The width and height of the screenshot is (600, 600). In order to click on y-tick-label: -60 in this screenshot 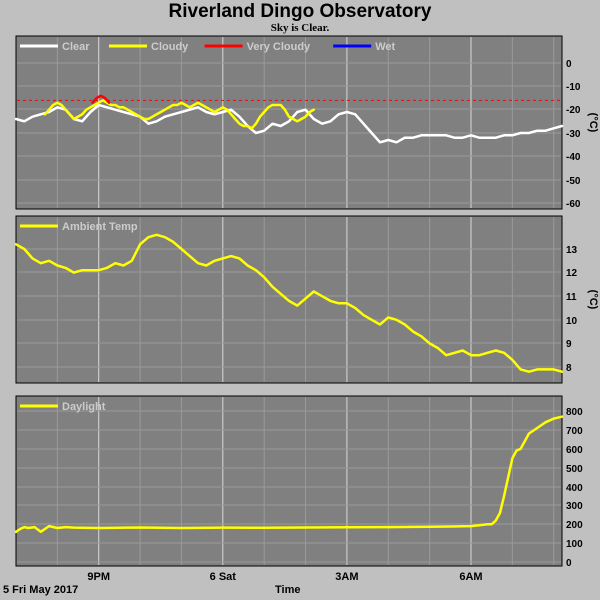, I will do `click(573, 204)`.